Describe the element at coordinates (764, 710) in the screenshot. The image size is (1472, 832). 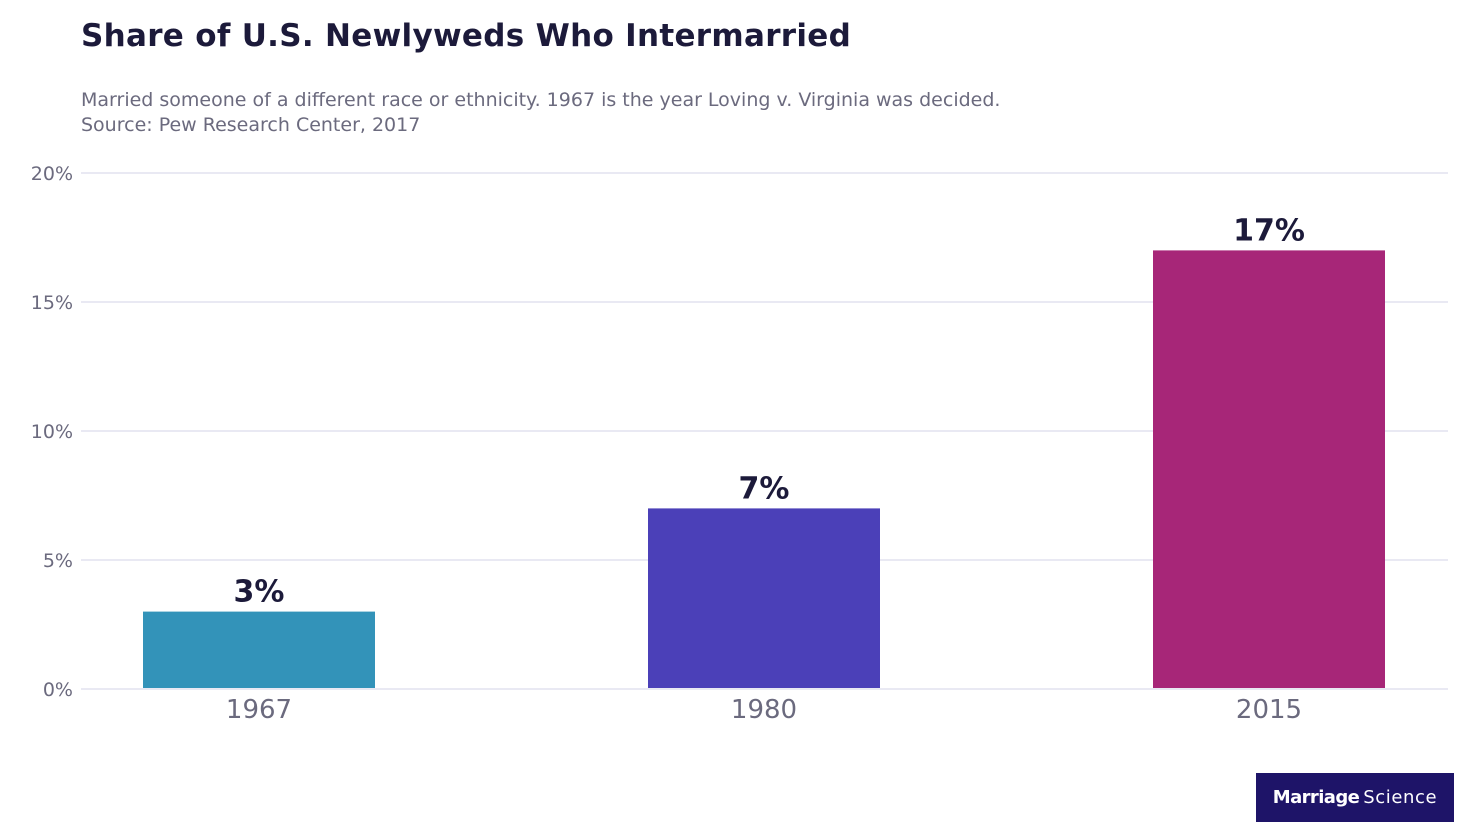
I see `x-tick-label: 1980` at that location.